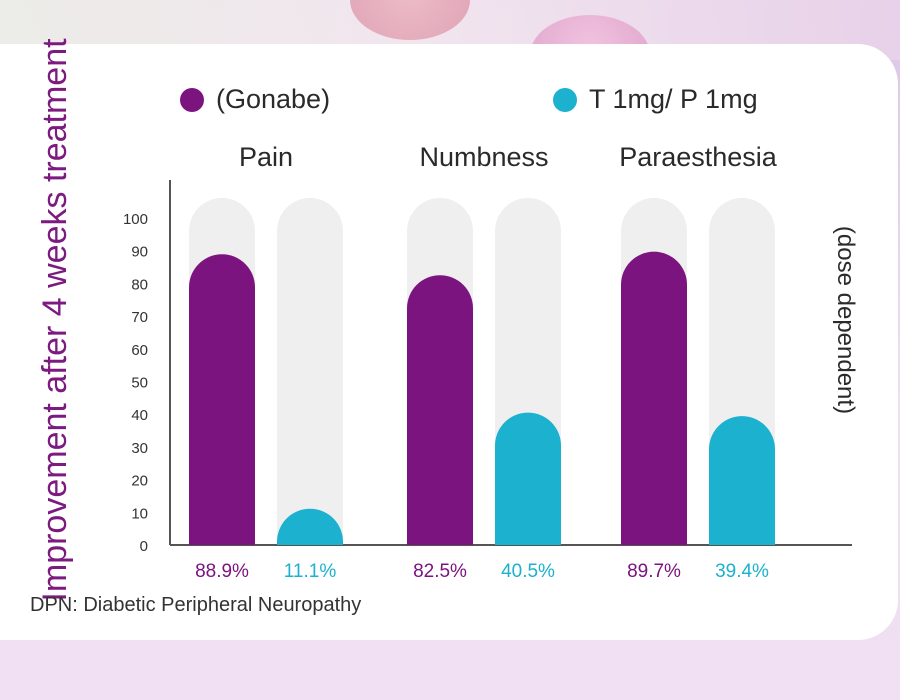 Image resolution: width=900 pixels, height=700 pixels. I want to click on y-tick-label: 60, so click(139, 350).